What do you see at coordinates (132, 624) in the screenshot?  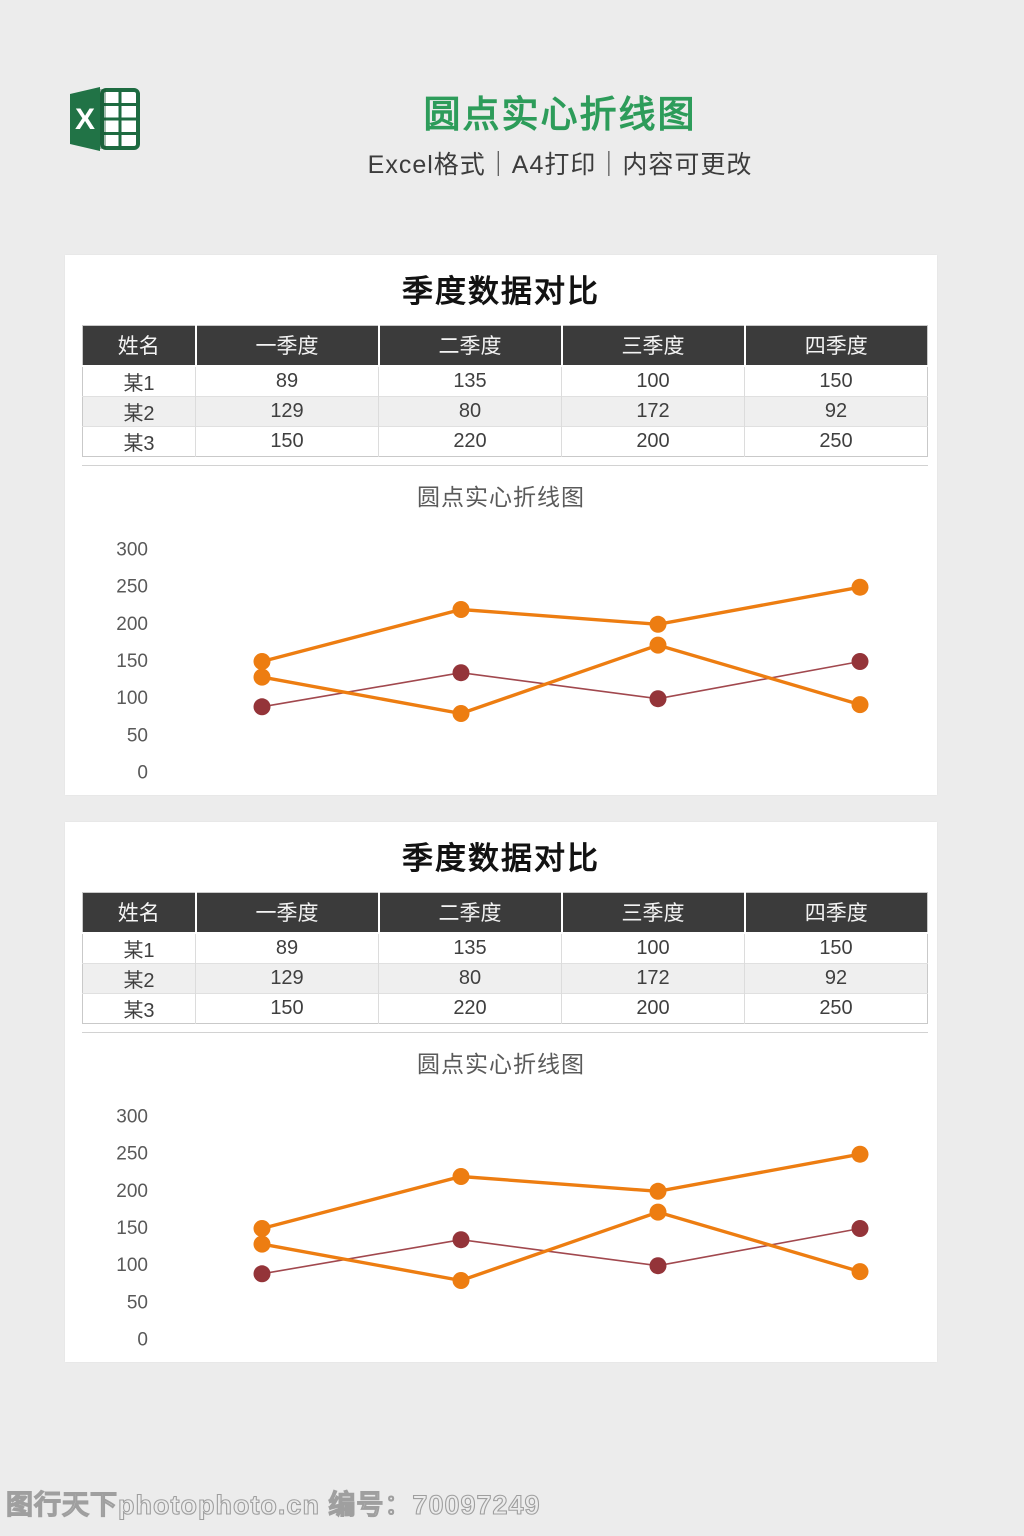 I see `y-axis-tick: 200` at bounding box center [132, 624].